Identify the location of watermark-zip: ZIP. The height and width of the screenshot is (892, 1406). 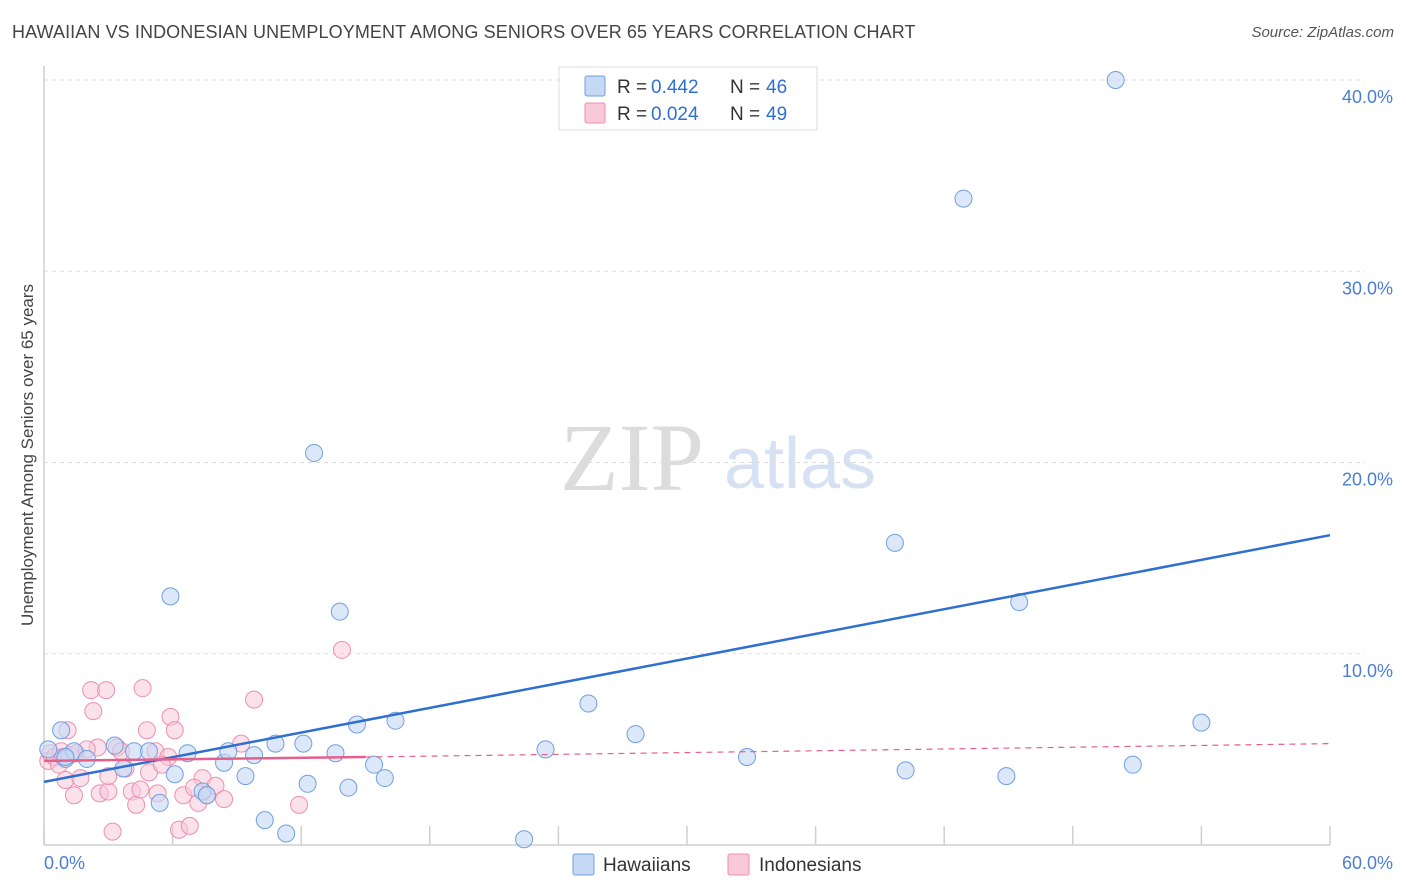
(632, 457).